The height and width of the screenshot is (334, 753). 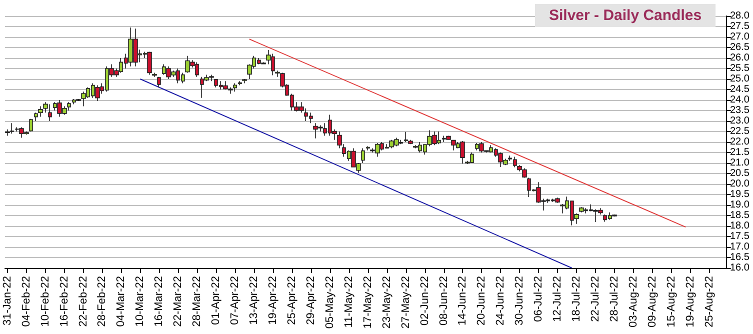 What do you see at coordinates (740, 79) in the screenshot?
I see `y-tick-label: 25.0` at bounding box center [740, 79].